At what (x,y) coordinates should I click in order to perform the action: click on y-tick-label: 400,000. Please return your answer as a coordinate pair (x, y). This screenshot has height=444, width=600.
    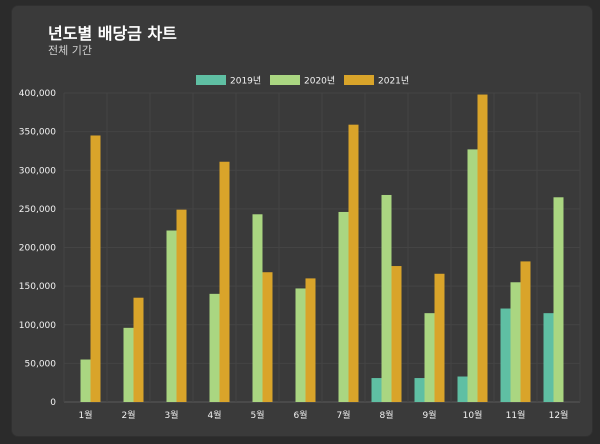
    Looking at the image, I should click on (37, 94).